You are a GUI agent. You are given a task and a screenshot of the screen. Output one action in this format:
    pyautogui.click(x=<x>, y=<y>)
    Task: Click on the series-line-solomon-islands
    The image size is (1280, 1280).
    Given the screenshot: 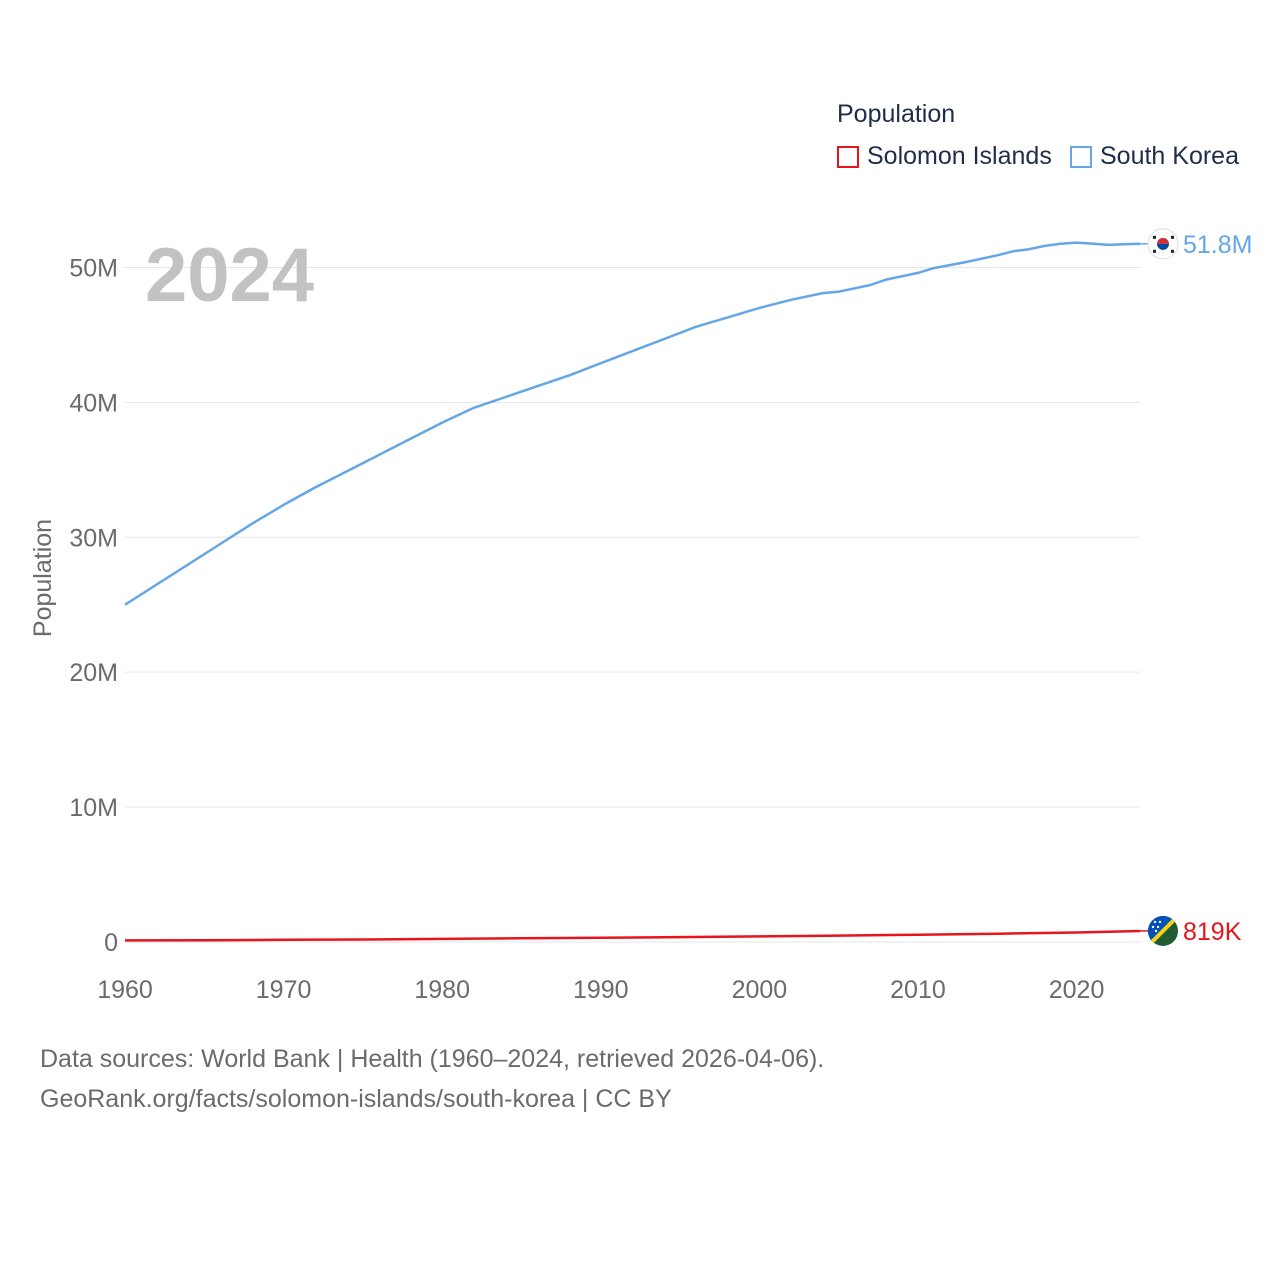 What is the action you would take?
    pyautogui.click(x=632, y=935)
    